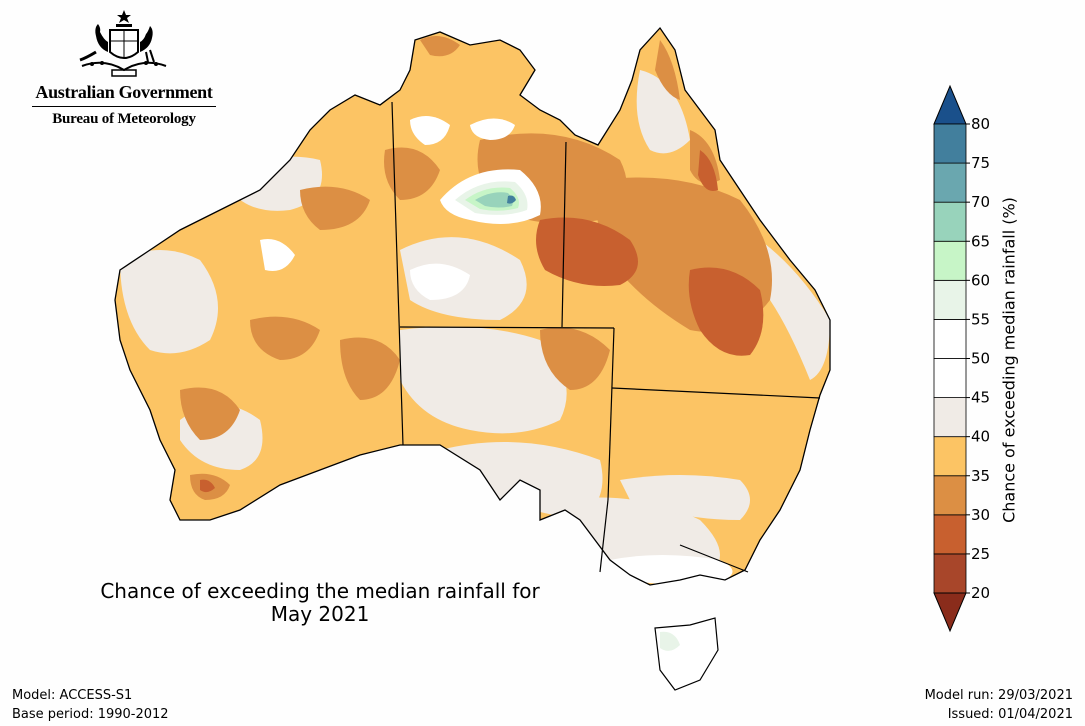 This screenshot has height=726, width=1085. I want to click on footer-right: Model run: 29/03/2021 Issued: 01/04/2021, so click(999, 705).